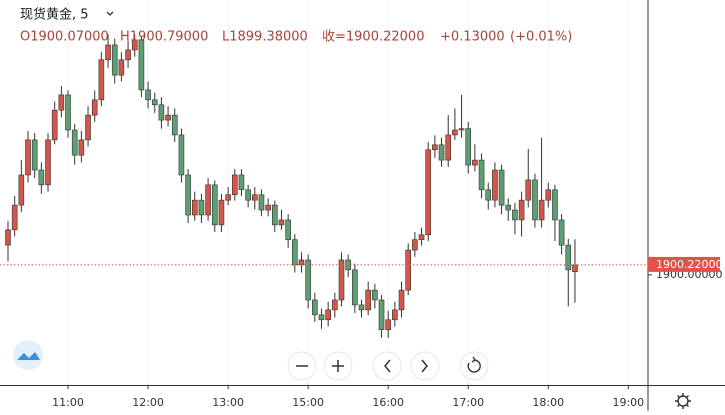 This screenshot has width=725, height=415. I want to click on legend-text: L1899.38000, so click(265, 37).